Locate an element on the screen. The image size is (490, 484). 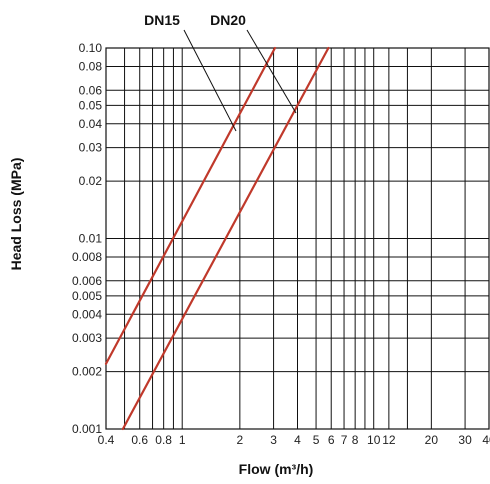
x-tick-label: 0.4 is located at coordinates (106, 440).